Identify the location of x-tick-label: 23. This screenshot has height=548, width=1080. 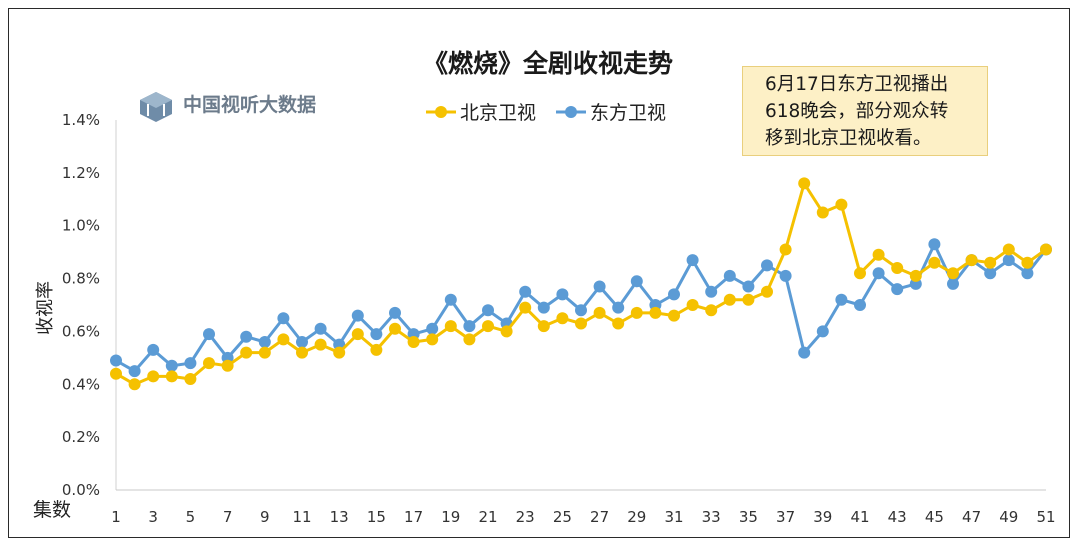
(525, 517).